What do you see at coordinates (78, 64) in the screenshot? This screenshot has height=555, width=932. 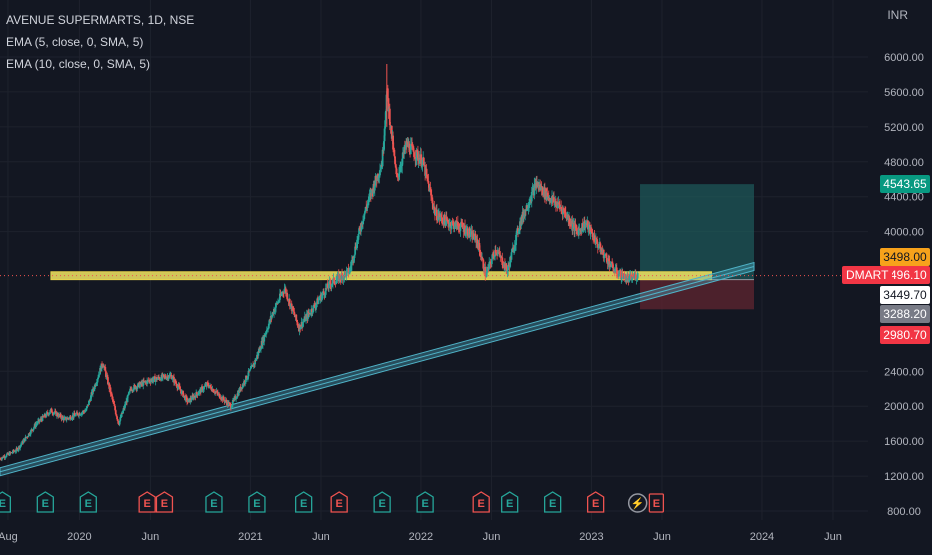 I see `indicator-ema-10: EMA (10, close, 0, SMA, 5)` at bounding box center [78, 64].